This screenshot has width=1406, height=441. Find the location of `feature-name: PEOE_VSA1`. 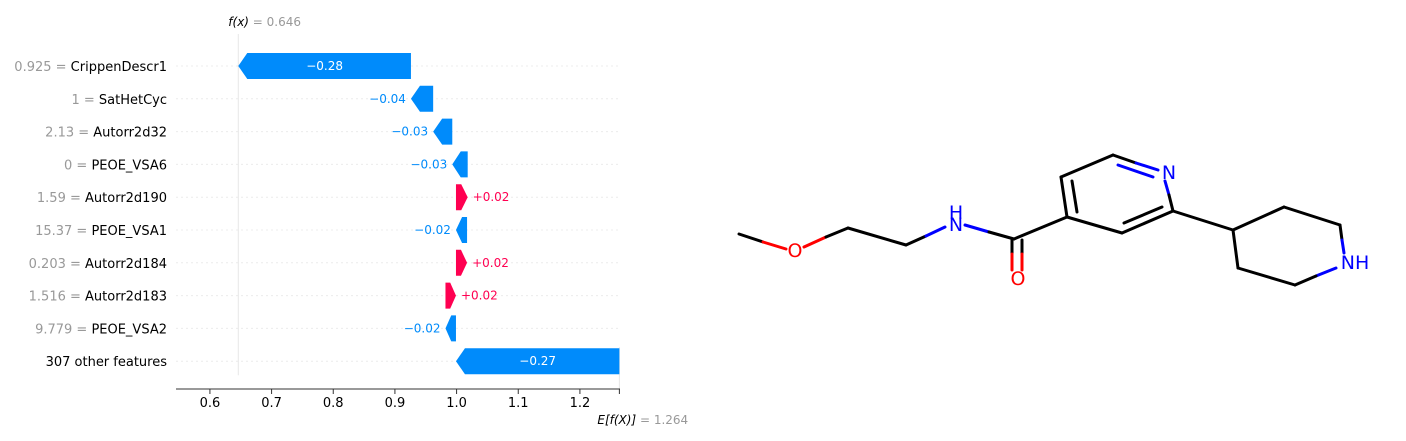

feature-name: PEOE_VSA1 is located at coordinates (129, 231).